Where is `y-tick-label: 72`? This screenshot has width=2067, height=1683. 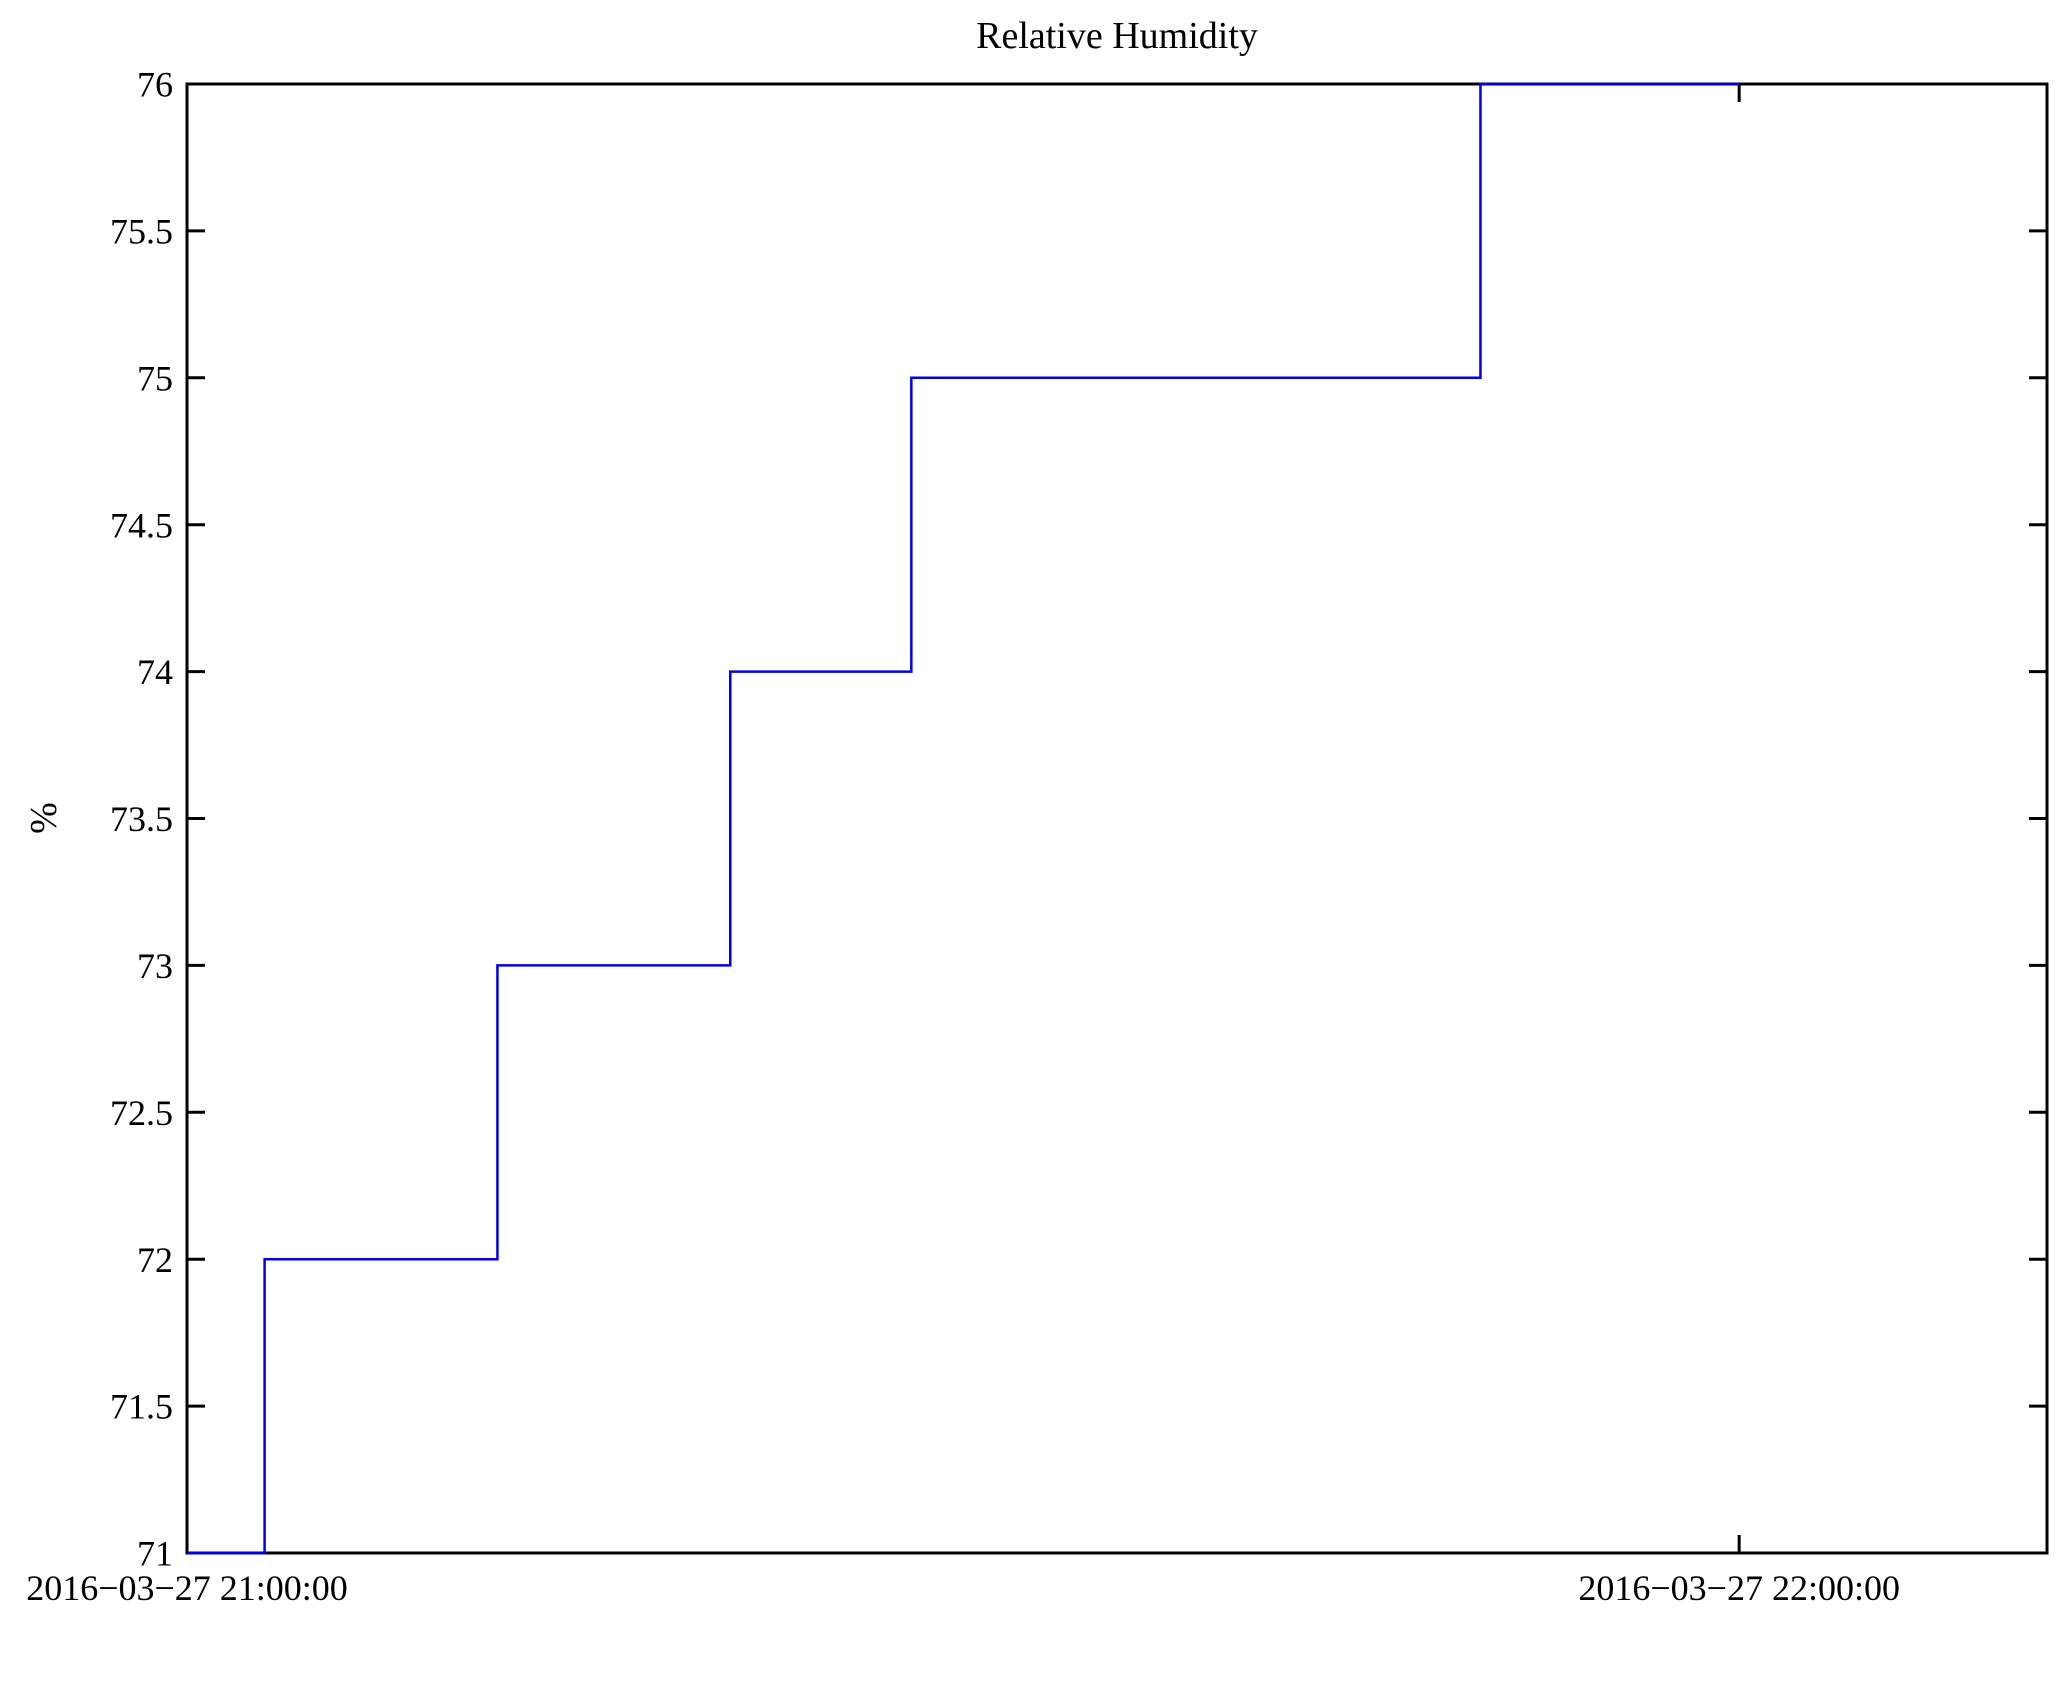 y-tick-label: 72 is located at coordinates (155, 1260).